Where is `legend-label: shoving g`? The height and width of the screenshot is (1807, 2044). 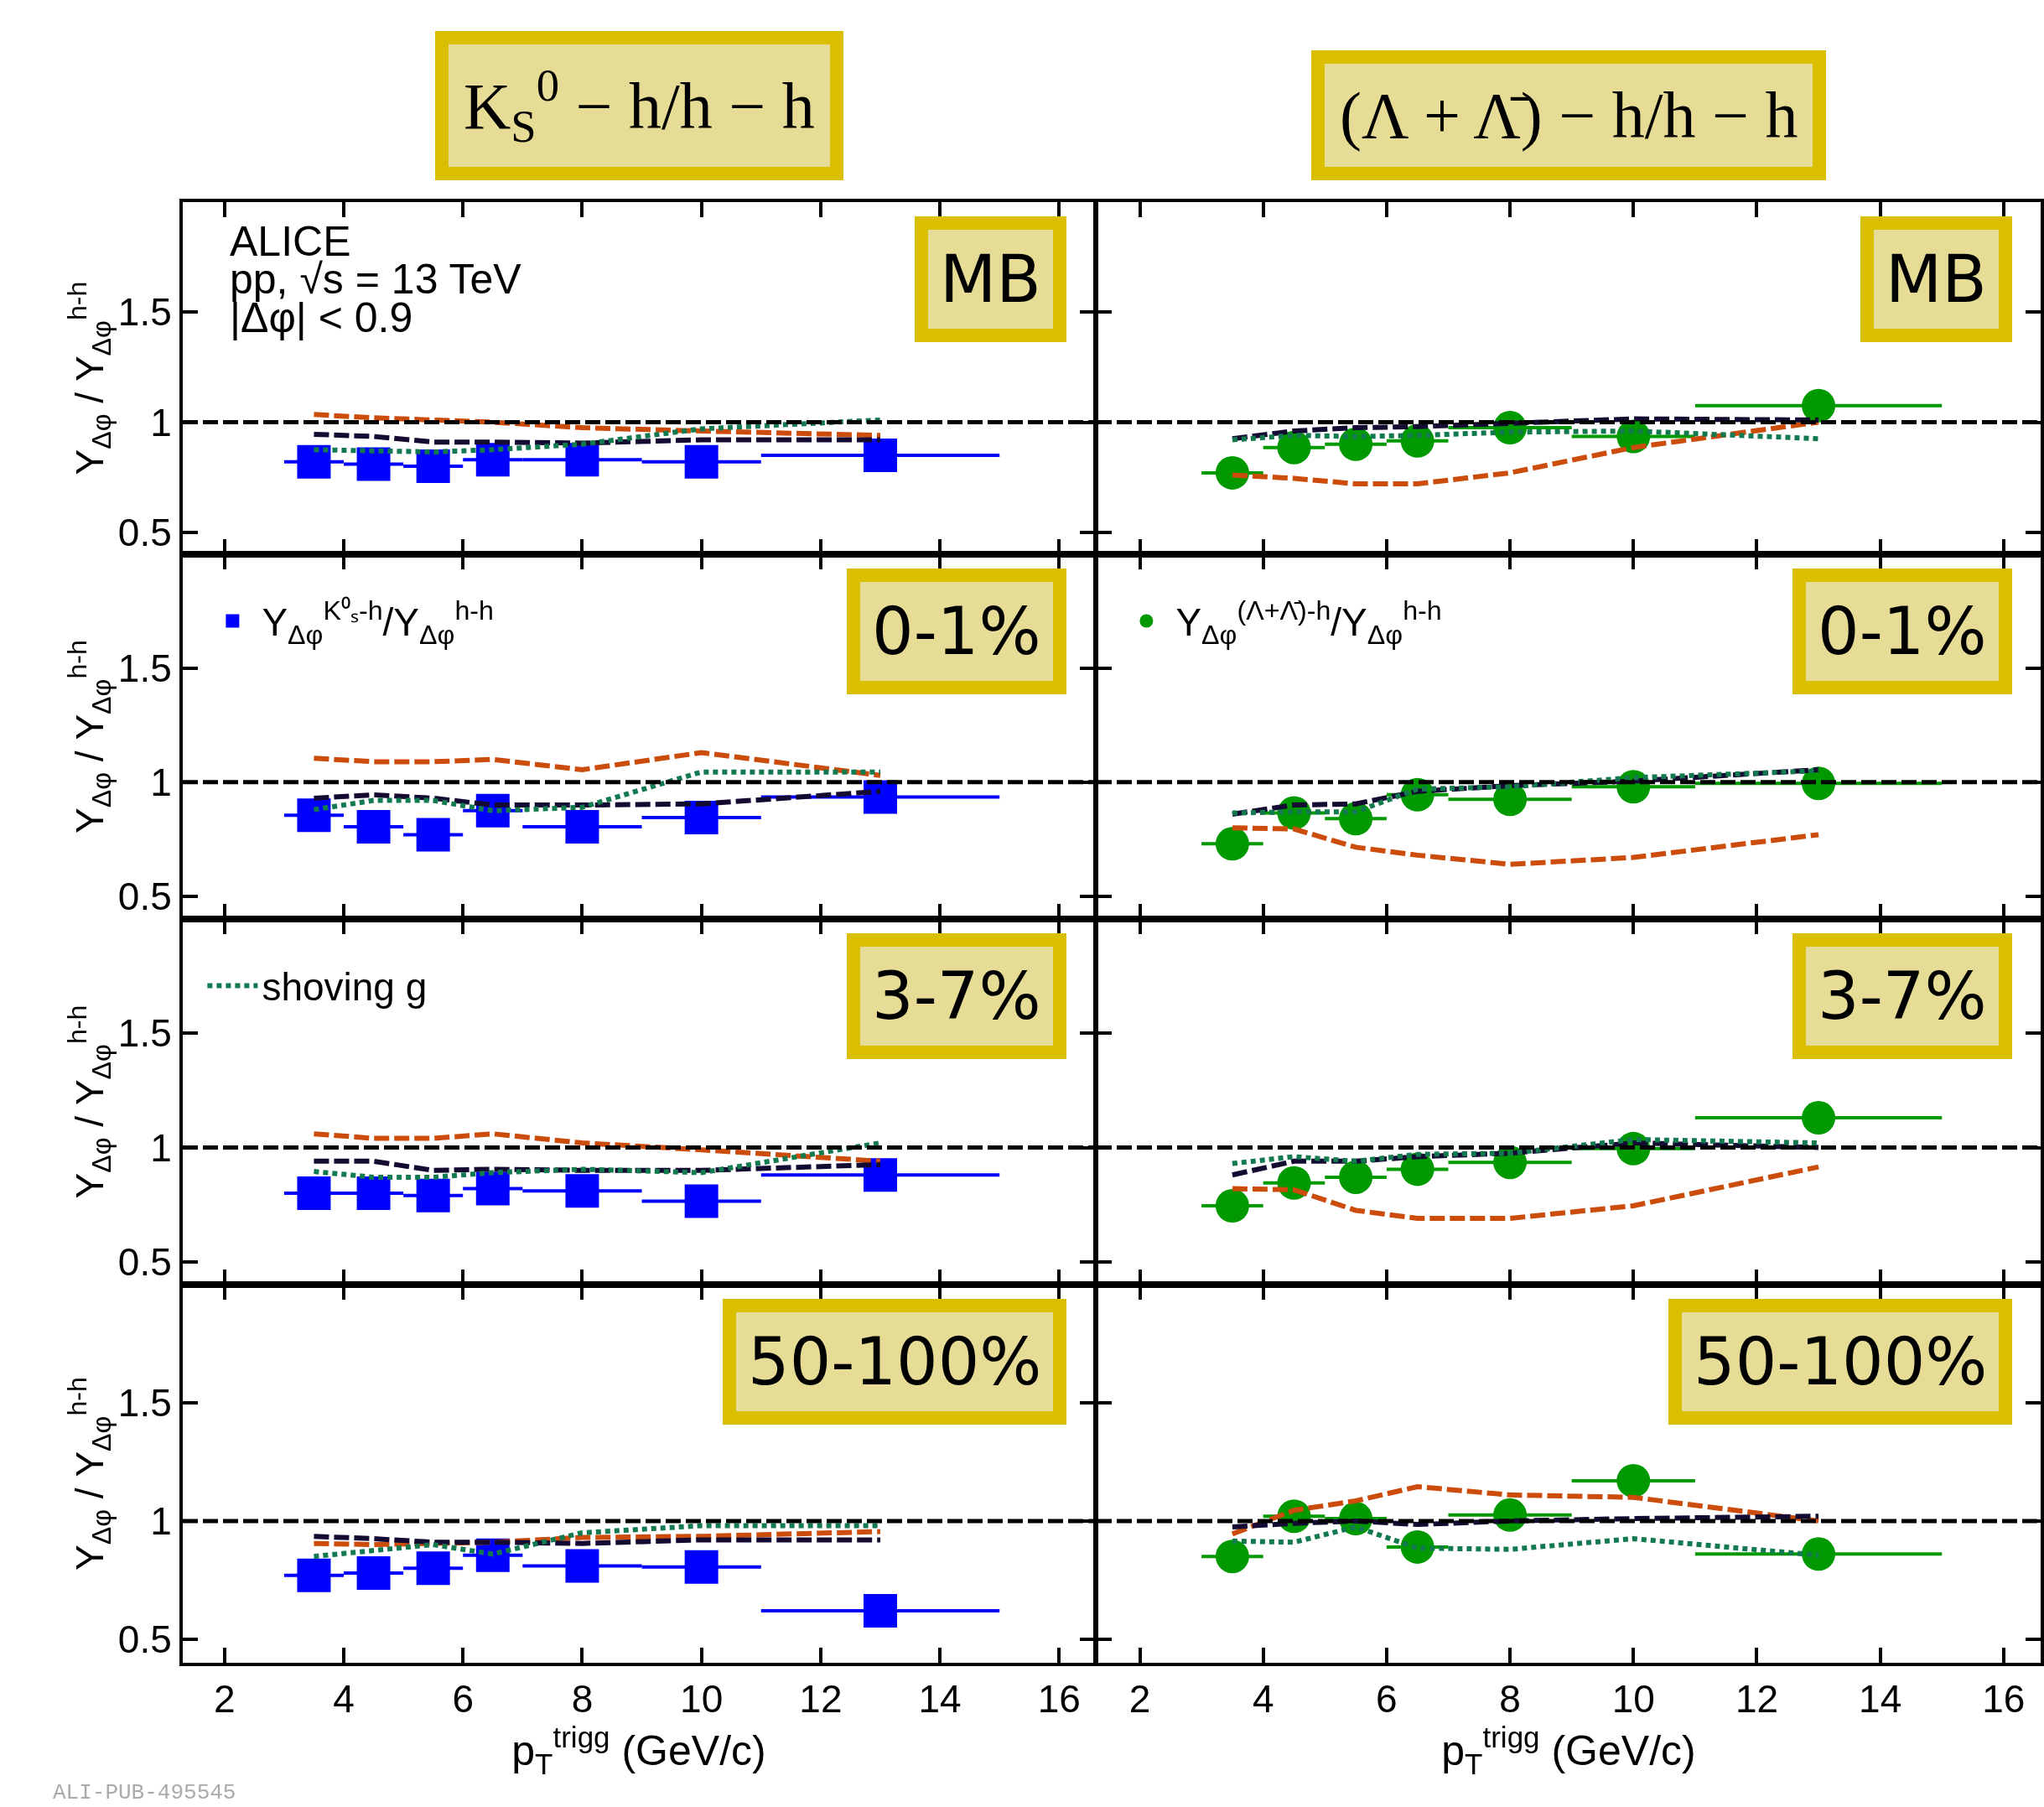 legend-label: shoving g is located at coordinates (345, 987).